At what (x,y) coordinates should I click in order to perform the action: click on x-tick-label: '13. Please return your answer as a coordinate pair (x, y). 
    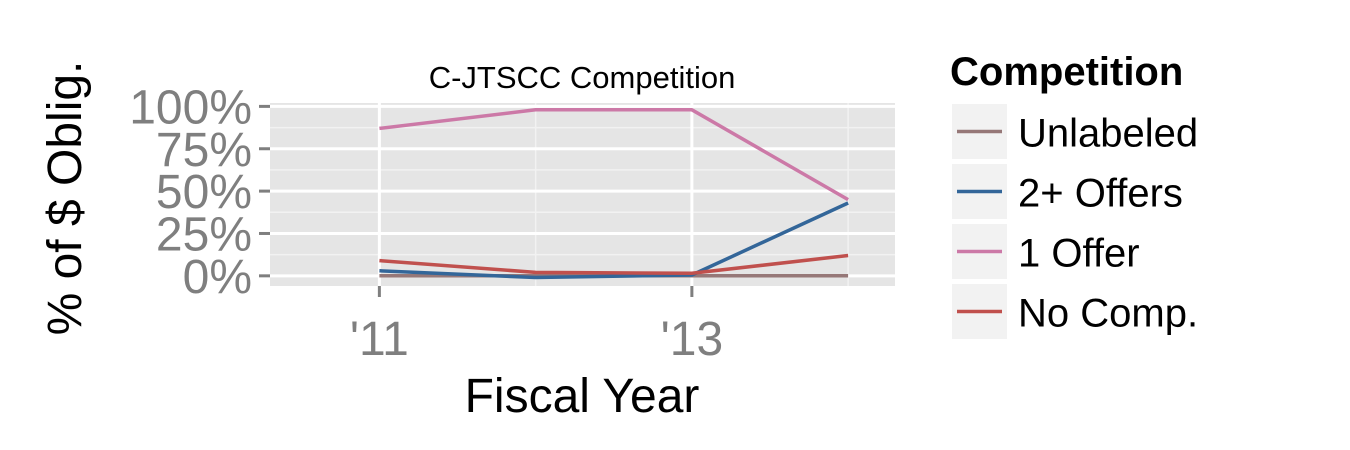
    Looking at the image, I should click on (692, 339).